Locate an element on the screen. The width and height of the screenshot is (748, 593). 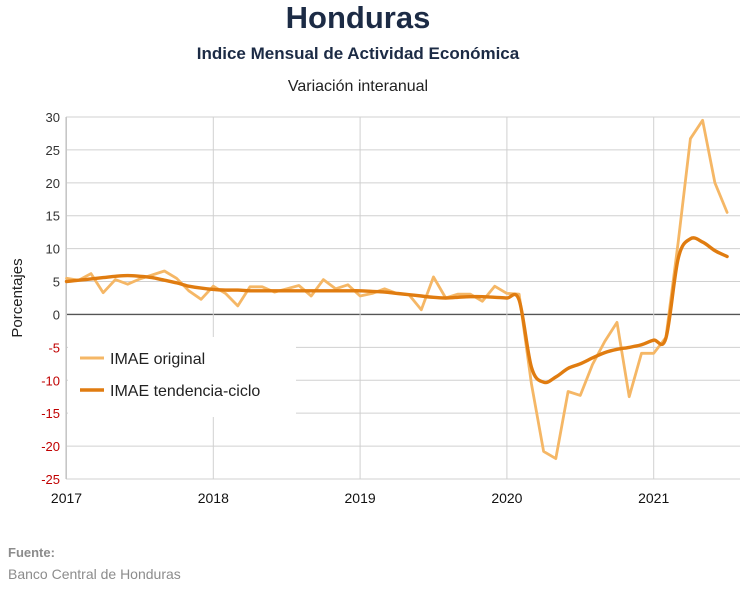
y-tick-label: -25 is located at coordinates (50, 479).